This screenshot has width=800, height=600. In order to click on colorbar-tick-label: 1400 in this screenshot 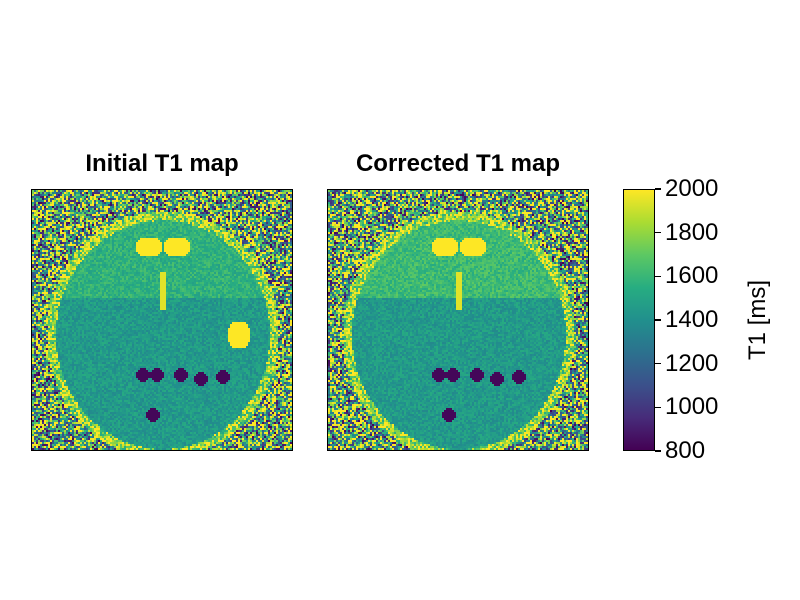, I will do `click(692, 319)`.